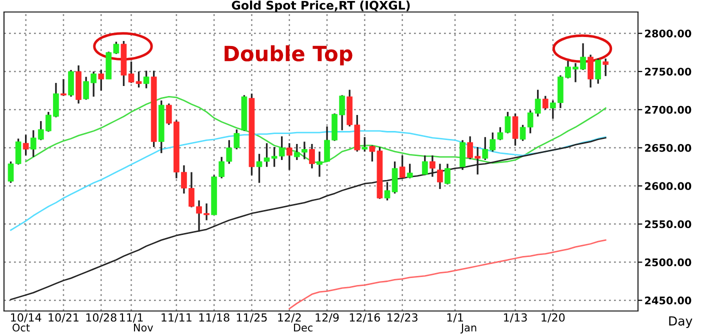 This screenshot has height=336, width=701. I want to click on x-tick-label: 11/11, so click(177, 318).